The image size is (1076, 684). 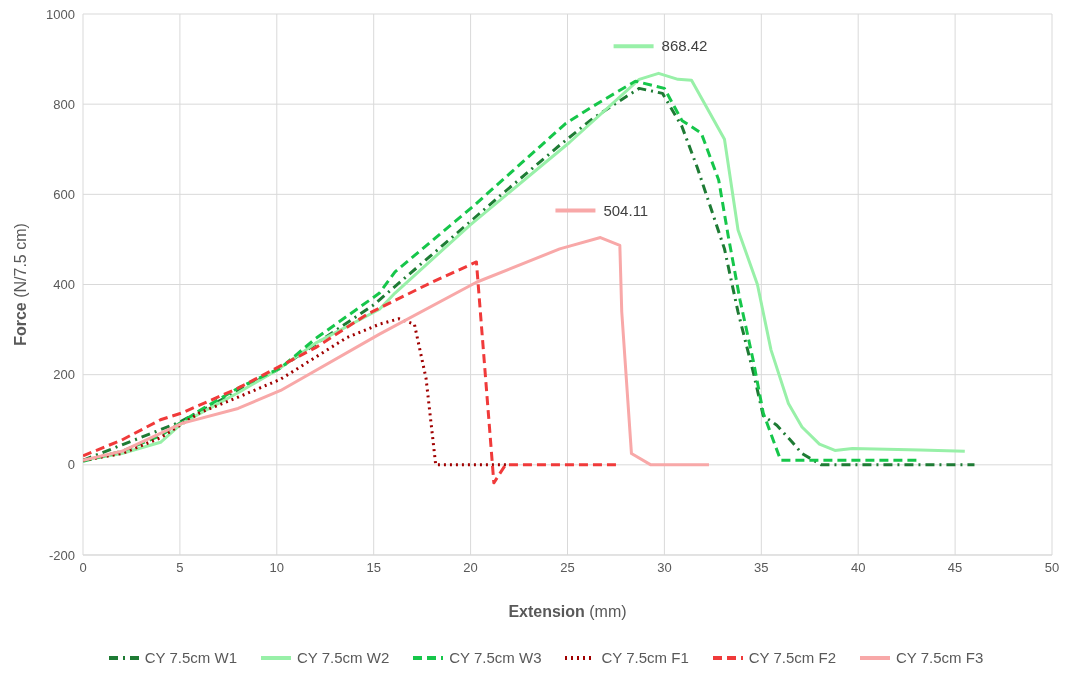 I want to click on legend-label: CY 7.5cm W1, so click(x=190, y=657).